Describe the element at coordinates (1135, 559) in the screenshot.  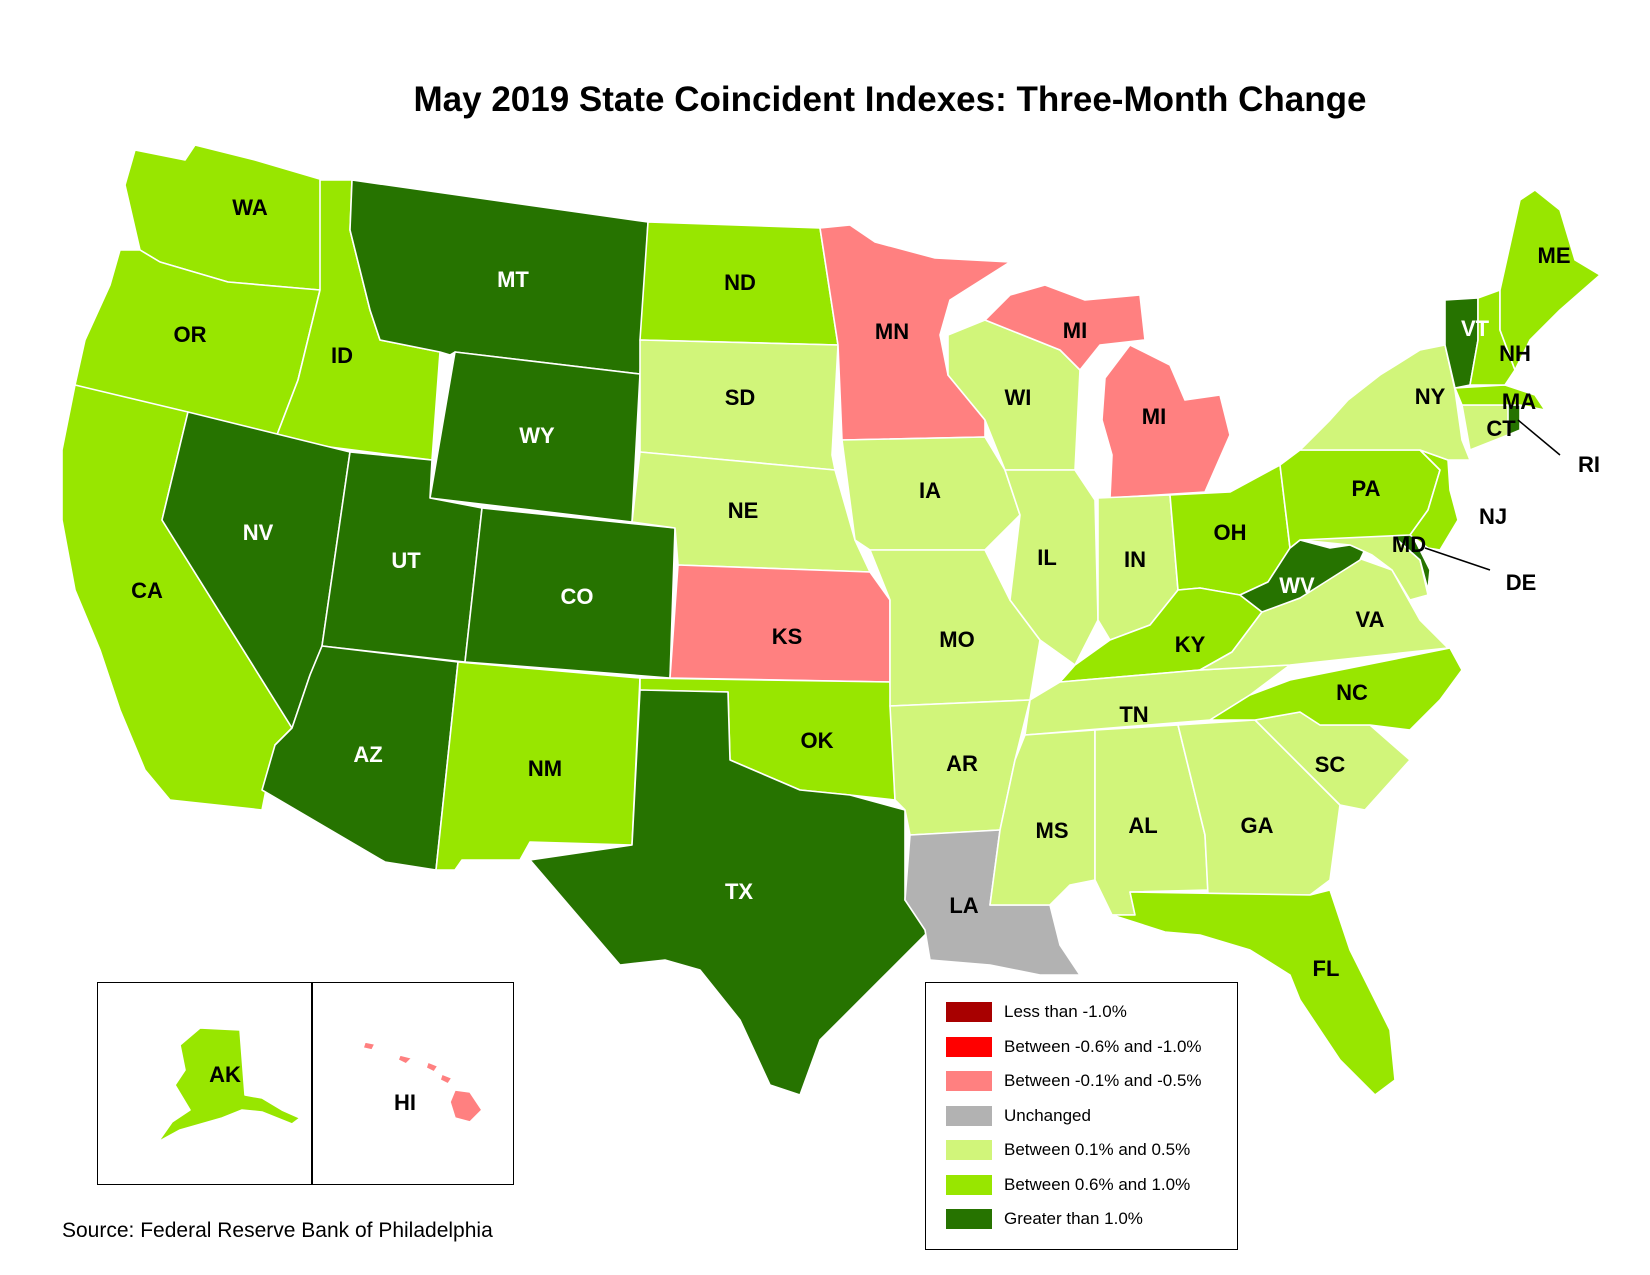
I see `label-in: IN` at that location.